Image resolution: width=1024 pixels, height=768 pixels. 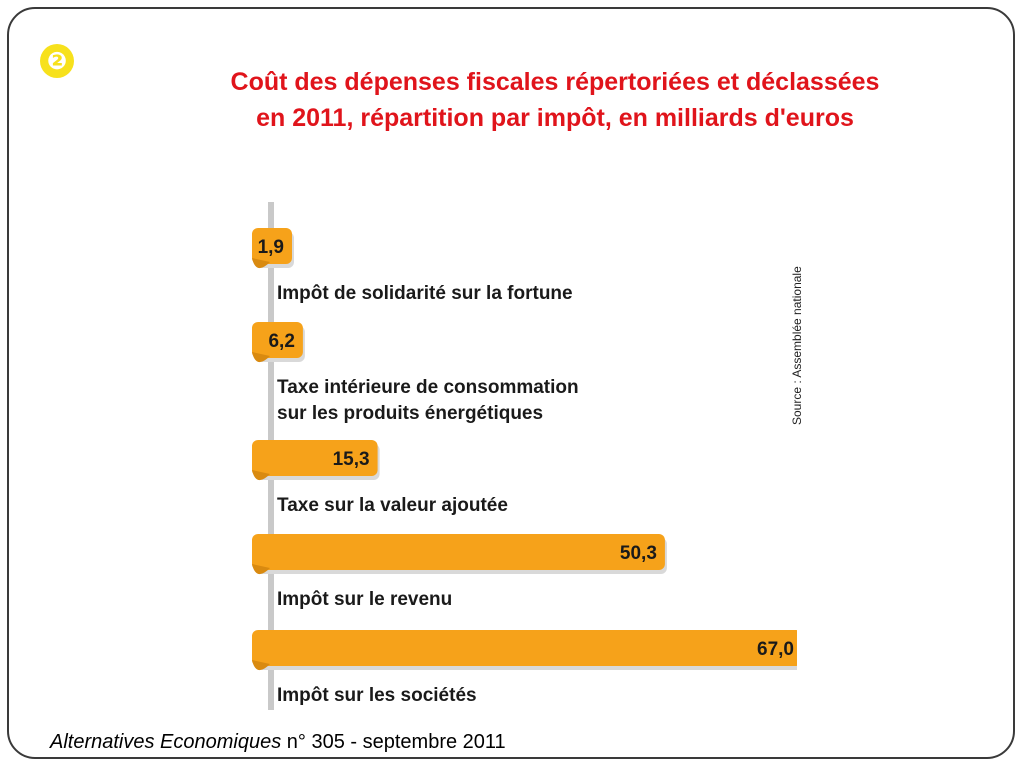 I want to click on publication-name: Alternatives Economiques, so click(x=166, y=742).